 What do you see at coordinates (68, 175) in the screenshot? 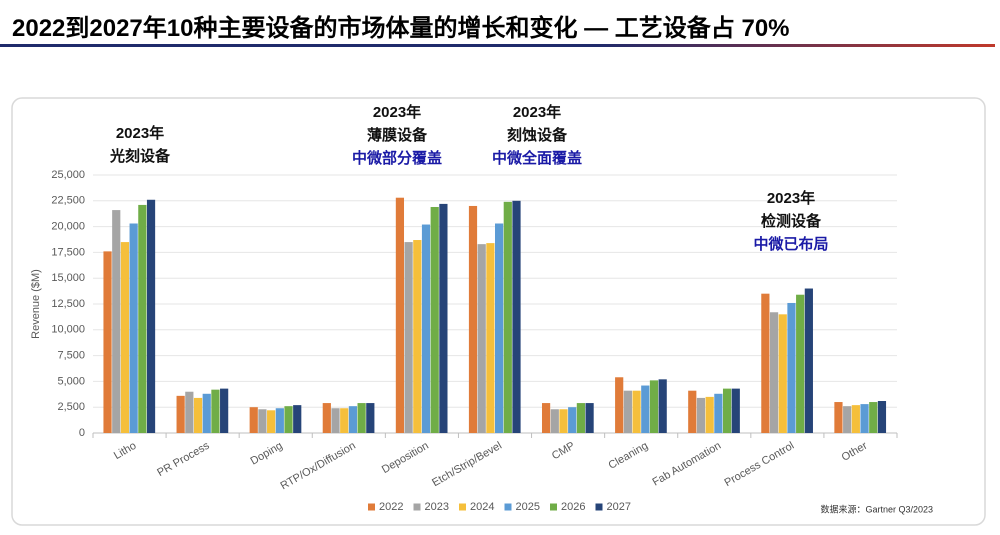
I see `y-tick-label: 25,000` at bounding box center [68, 175].